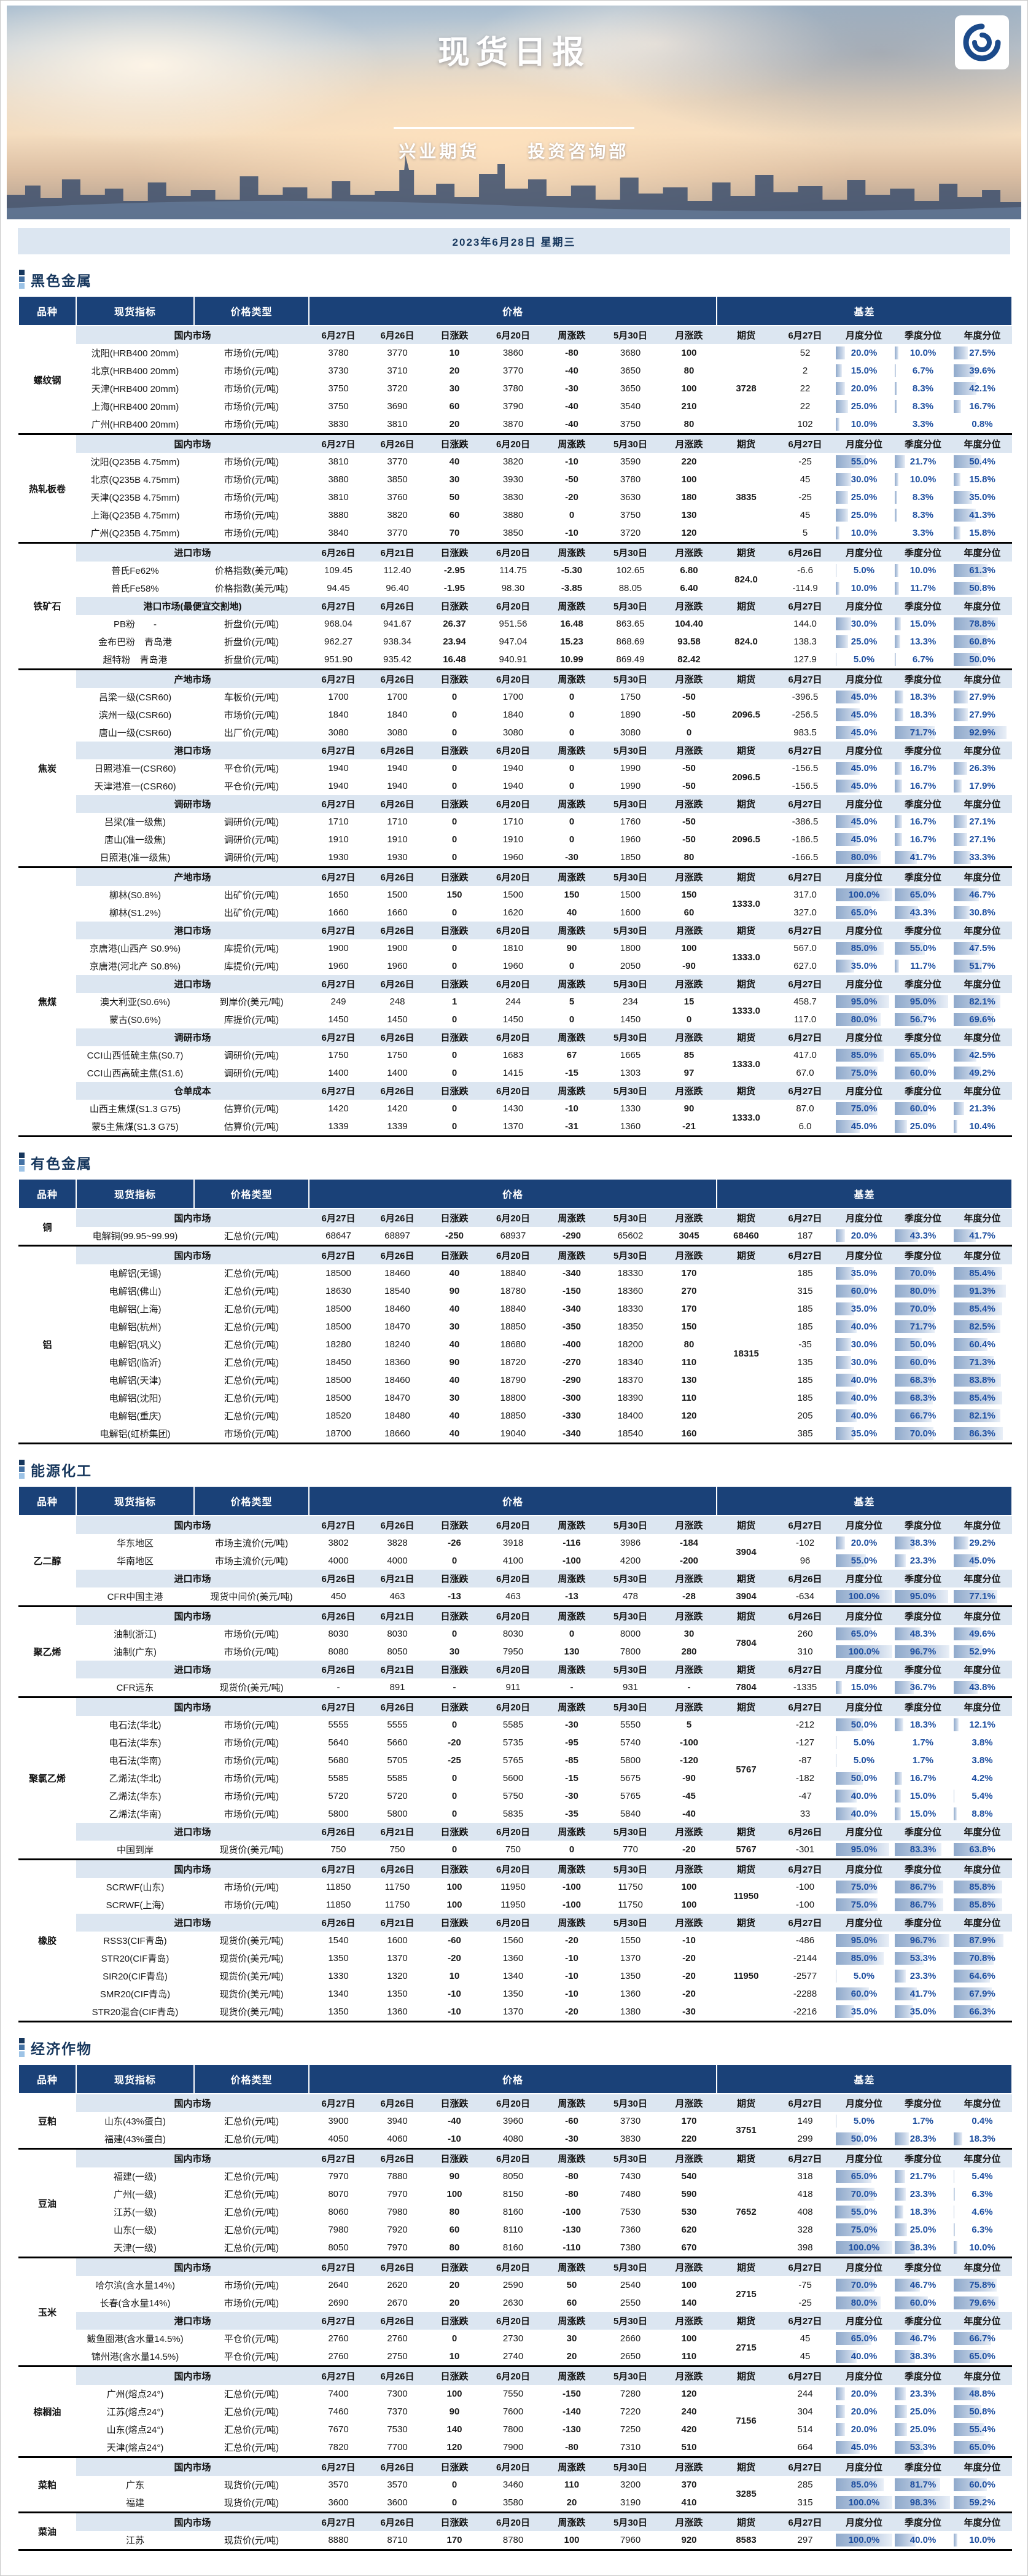  I want to click on price-cell: 938.34, so click(397, 642).